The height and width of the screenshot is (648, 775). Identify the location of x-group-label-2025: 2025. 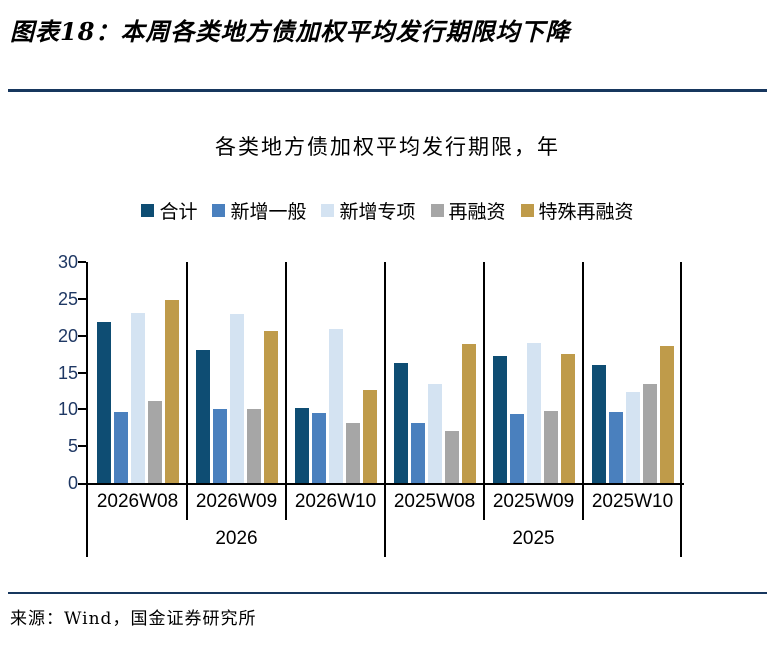
(533, 538).